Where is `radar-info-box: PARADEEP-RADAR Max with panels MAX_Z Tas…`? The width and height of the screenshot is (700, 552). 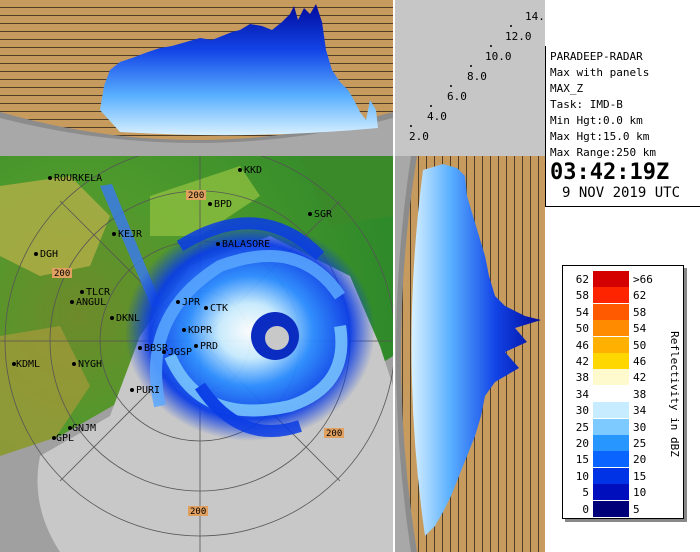
radar-info-box: PARADEEP-RADAR Max with panels MAX_Z Tas… is located at coordinates (622, 126).